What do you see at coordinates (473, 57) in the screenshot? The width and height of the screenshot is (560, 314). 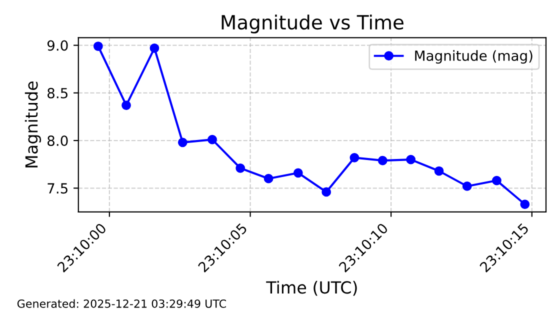 I see `legend-label: Magnitude (mag)` at bounding box center [473, 57].